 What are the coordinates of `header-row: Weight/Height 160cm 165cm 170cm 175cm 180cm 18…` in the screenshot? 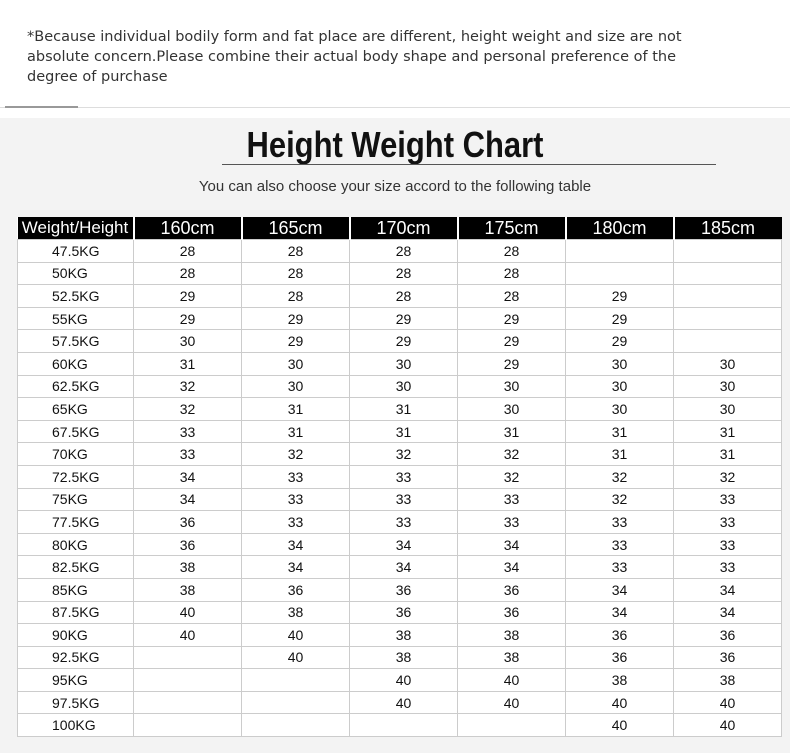 It's located at (399, 228).